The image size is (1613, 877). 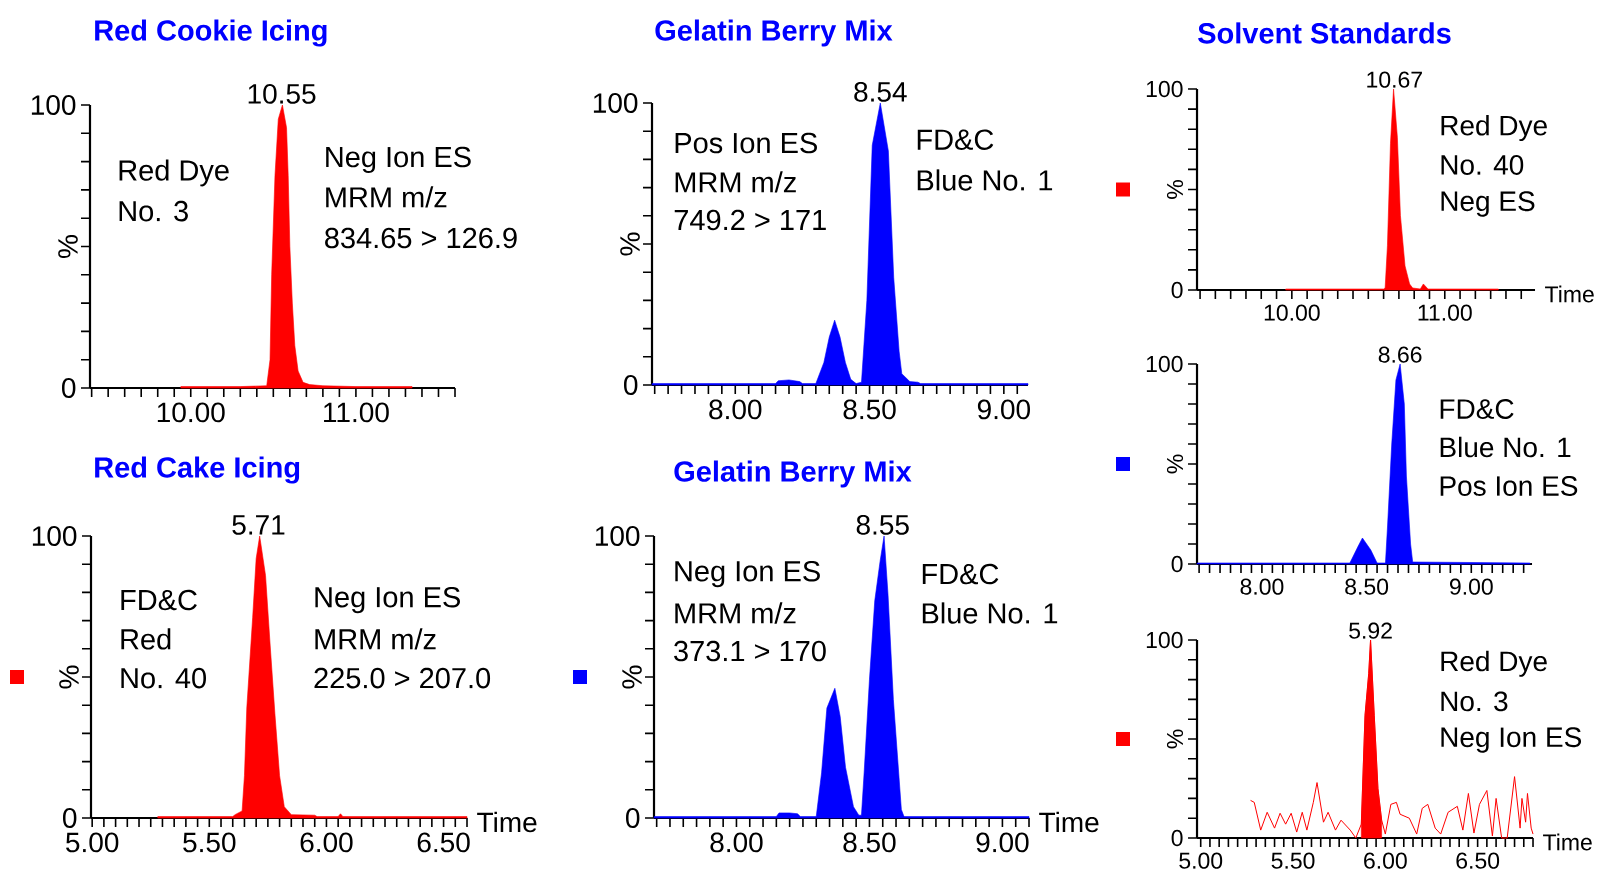 What do you see at coordinates (750, 651) in the screenshot?
I see `annotation: 373.1 > 170` at bounding box center [750, 651].